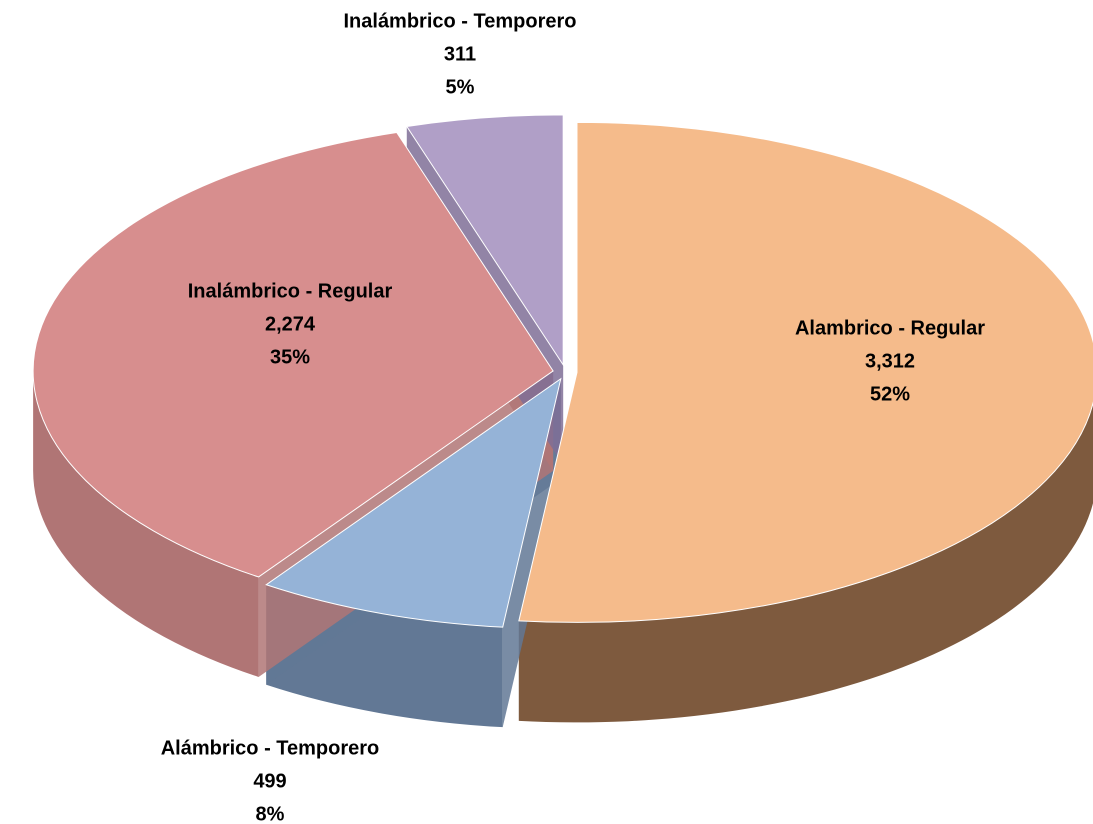  What do you see at coordinates (146, 523) in the screenshot?
I see `slice-side` at bounding box center [146, 523].